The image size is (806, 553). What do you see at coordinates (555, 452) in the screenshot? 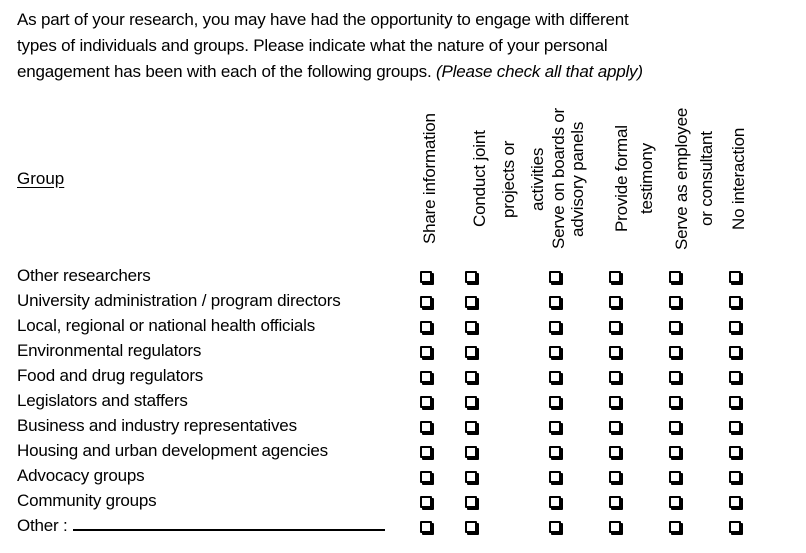
I see `checkbox-r8c3` at bounding box center [555, 452].